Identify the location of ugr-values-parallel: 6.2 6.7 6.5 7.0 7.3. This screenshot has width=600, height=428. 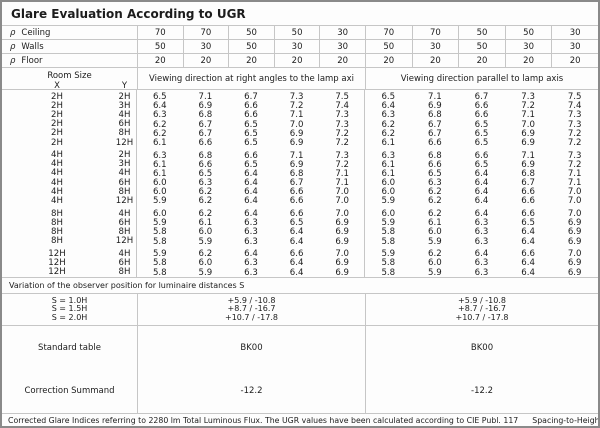
(481, 124).